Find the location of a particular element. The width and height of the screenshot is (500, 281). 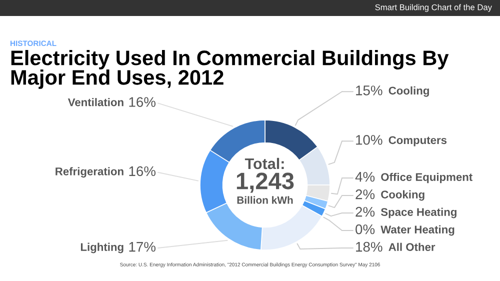

slice-label: All Other is located at coordinates (412, 246).